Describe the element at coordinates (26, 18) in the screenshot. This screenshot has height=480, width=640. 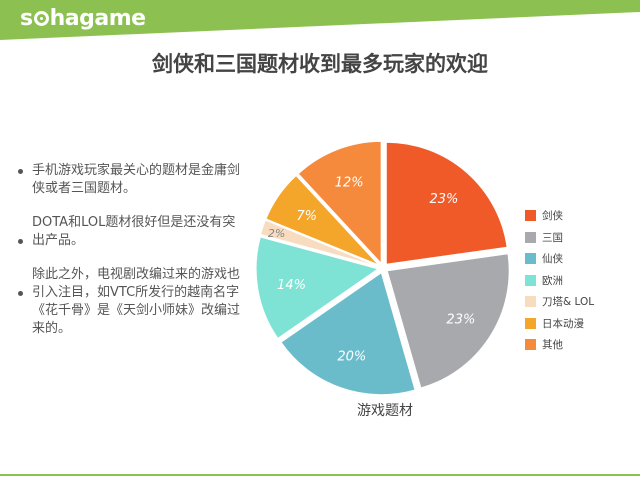
I see `logo-text-start: s` at that location.